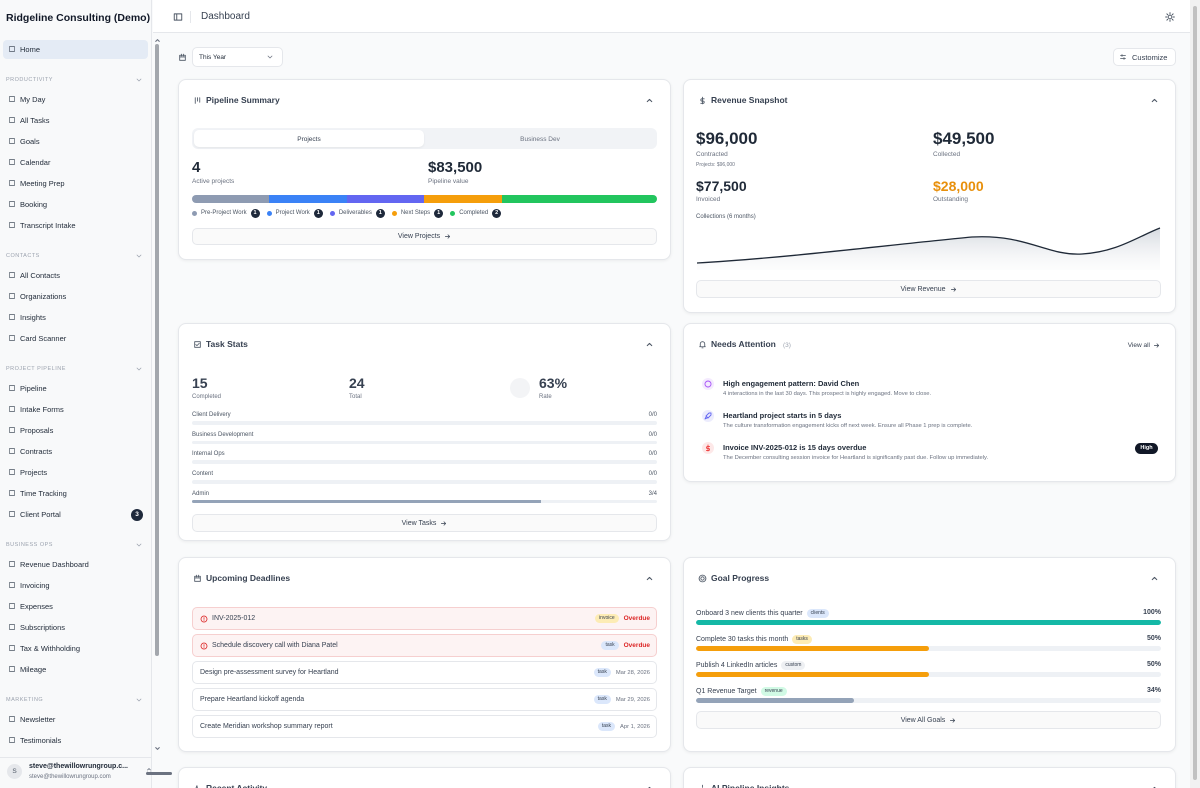 This screenshot has height=788, width=1200. What do you see at coordinates (227, 344) in the screenshot?
I see `card-title: Task Stats` at bounding box center [227, 344].